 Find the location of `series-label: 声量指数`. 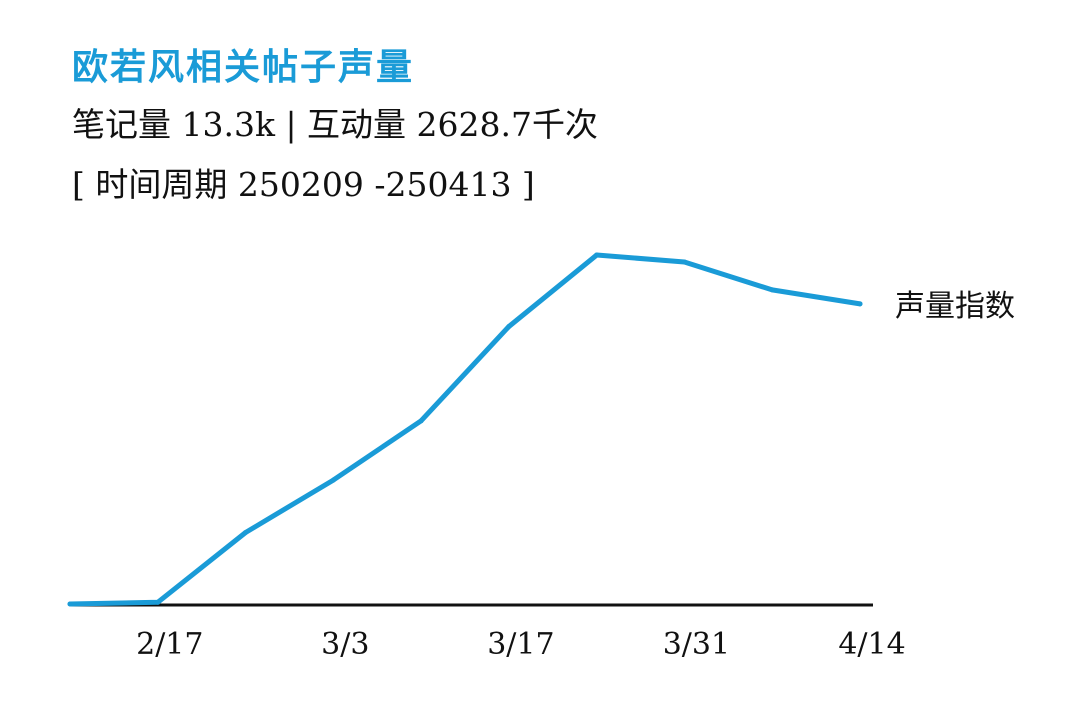

series-label: 声量指数 is located at coordinates (955, 306).